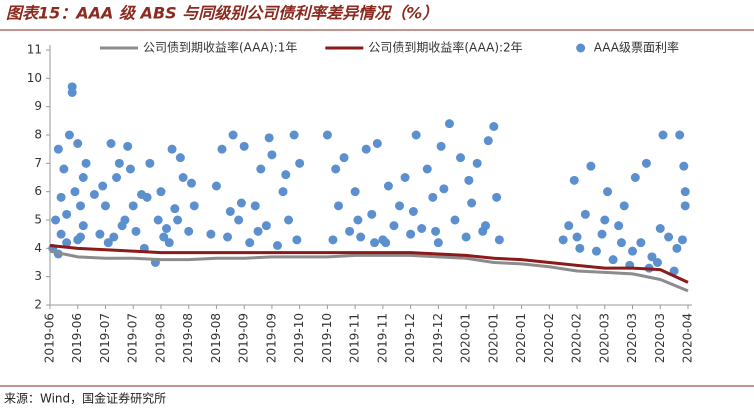 This screenshot has width=754, height=412. What do you see at coordinates (220, 47) in the screenshot?
I see `legend-label: 公司债到期收益率(AAA):1年` at bounding box center [220, 47].